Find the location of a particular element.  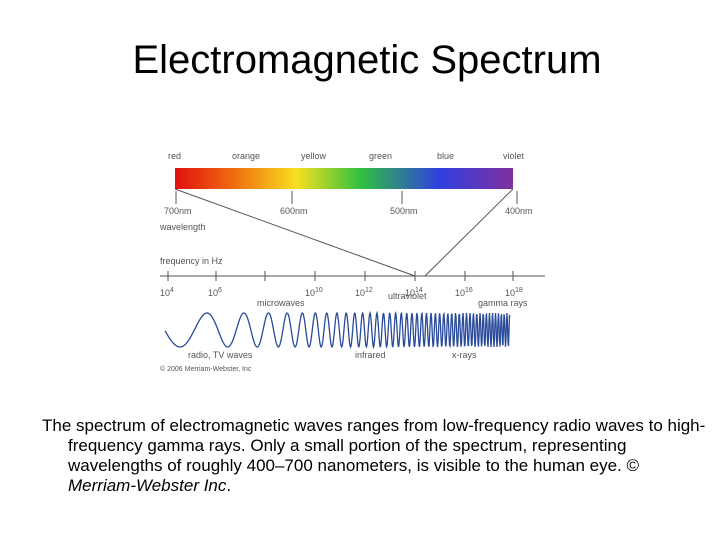

wavelength-label: wavelength is located at coordinates (182, 227).